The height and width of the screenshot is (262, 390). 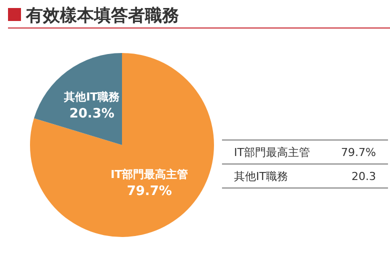 What do you see at coordinates (358, 152) in the screenshot?
I see `text: 79.7%` at bounding box center [358, 152].